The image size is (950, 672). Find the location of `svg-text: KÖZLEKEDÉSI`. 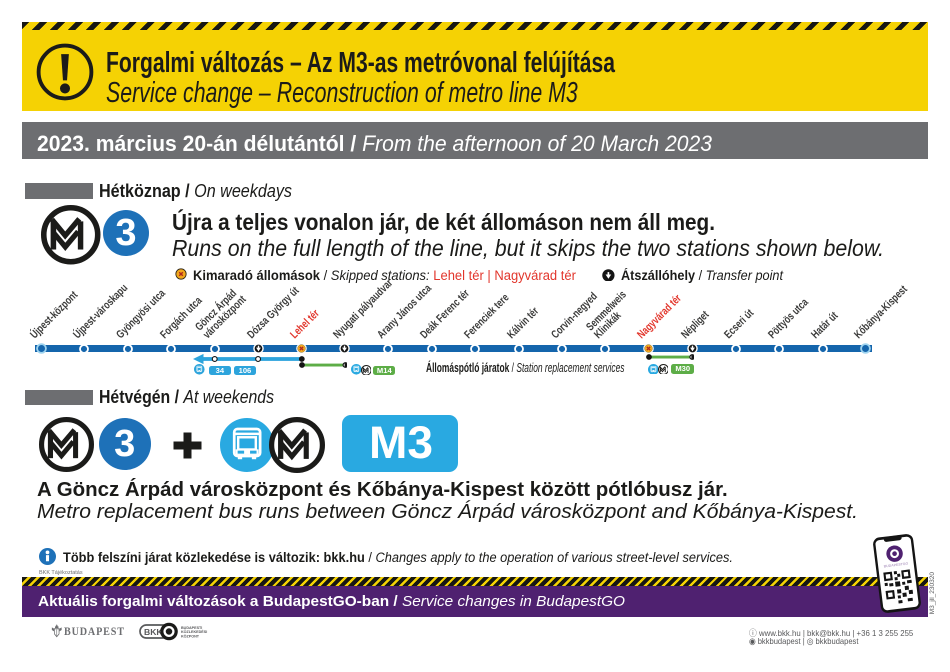

svg-text: KÖZLEKEDÉSI is located at coordinates (194, 631).